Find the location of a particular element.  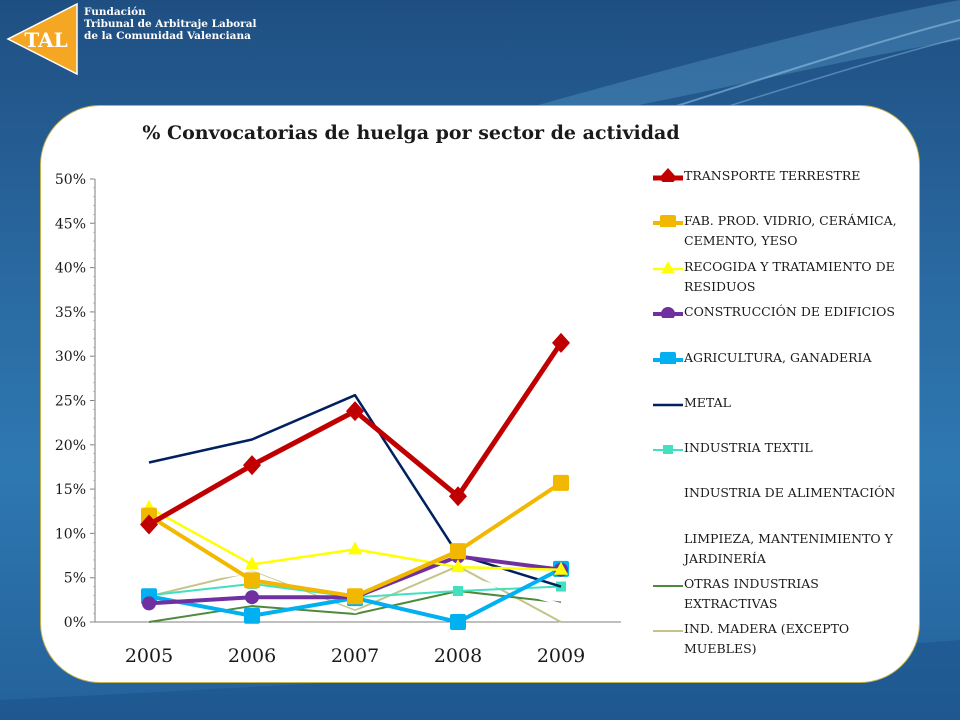

y-tick-label: 35% is located at coordinates (70, 313).